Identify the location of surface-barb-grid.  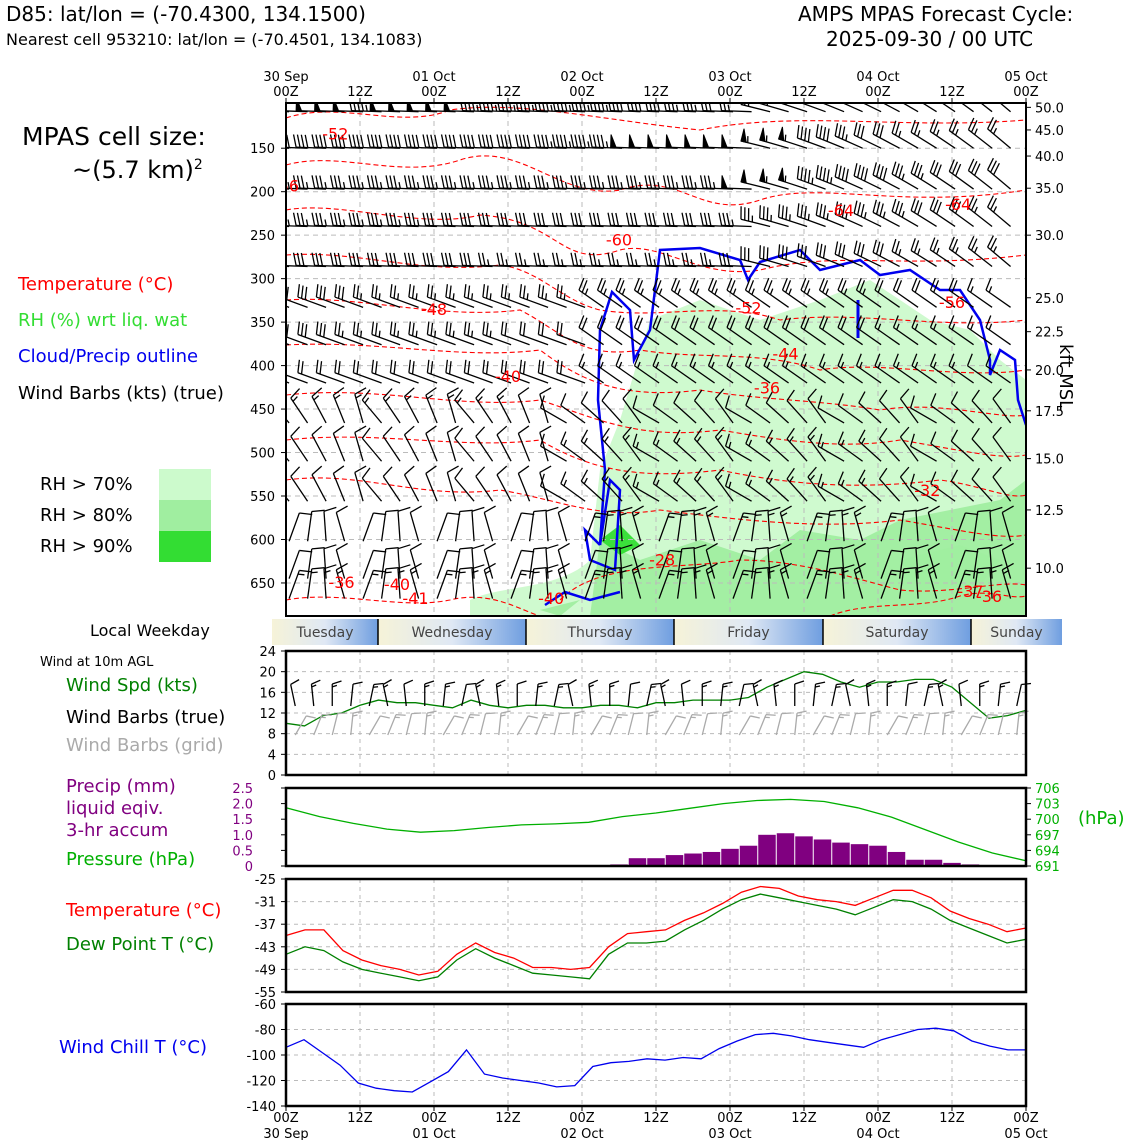
(971, 725).